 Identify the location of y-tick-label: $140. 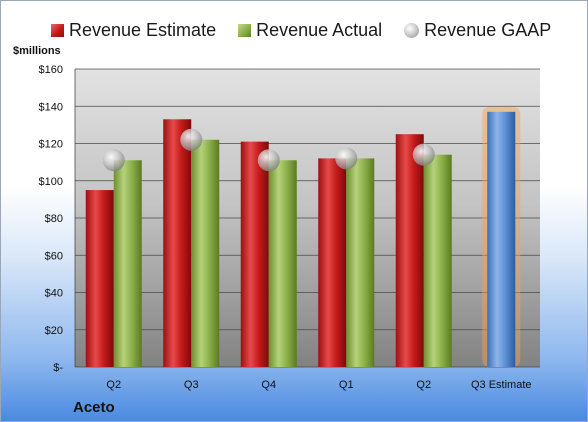
(51, 107).